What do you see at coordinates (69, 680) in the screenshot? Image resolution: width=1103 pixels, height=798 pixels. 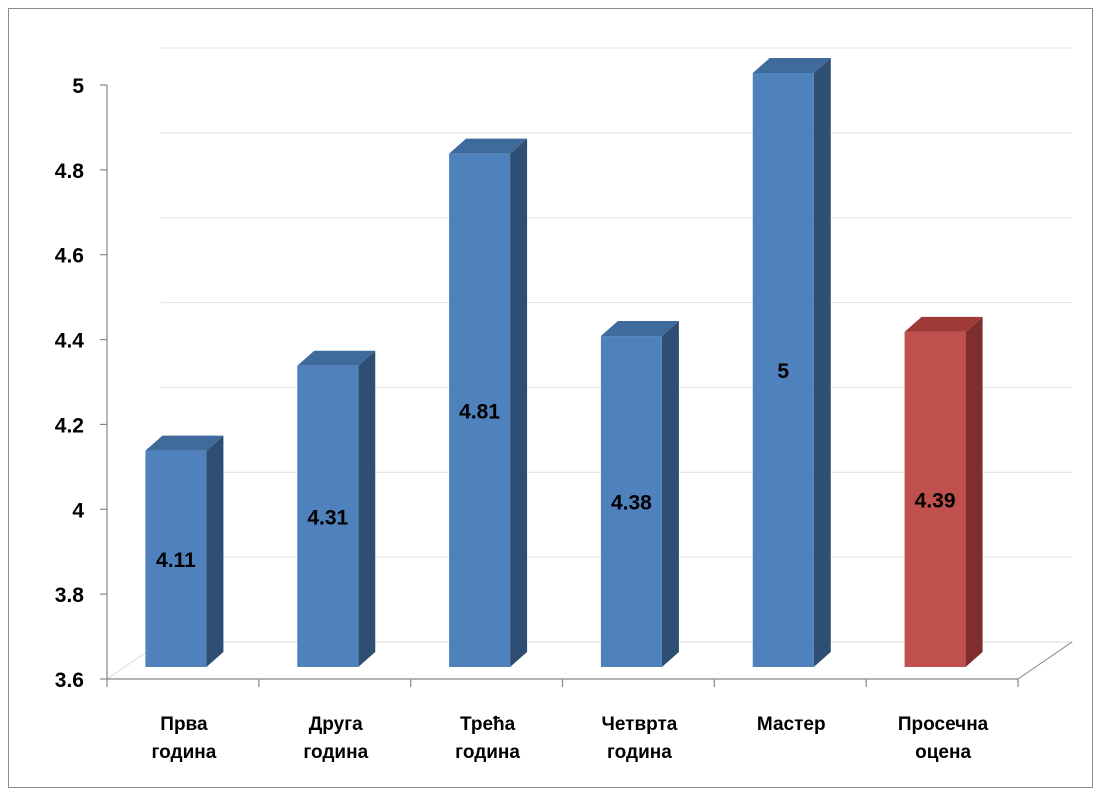 I see `y-tick-label: 3.6` at bounding box center [69, 680].